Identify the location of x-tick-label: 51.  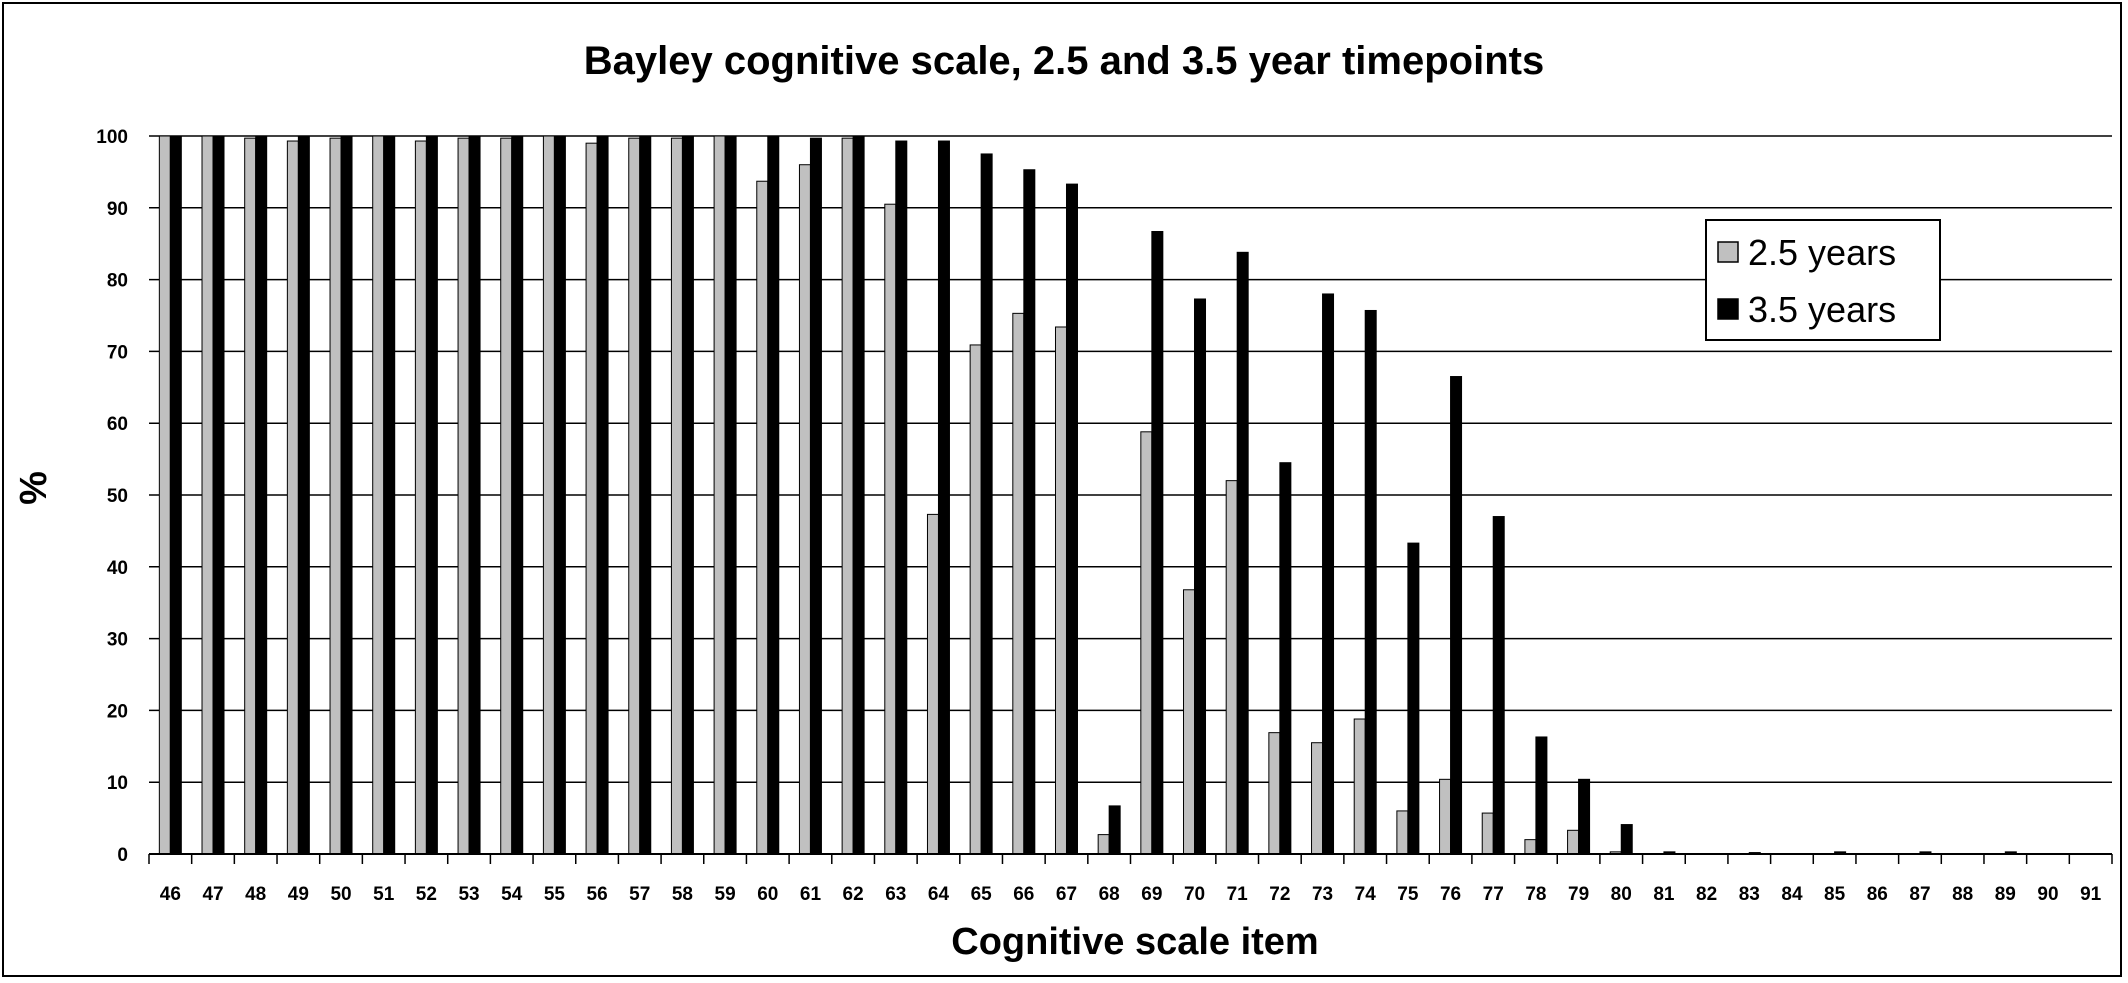
(384, 894).